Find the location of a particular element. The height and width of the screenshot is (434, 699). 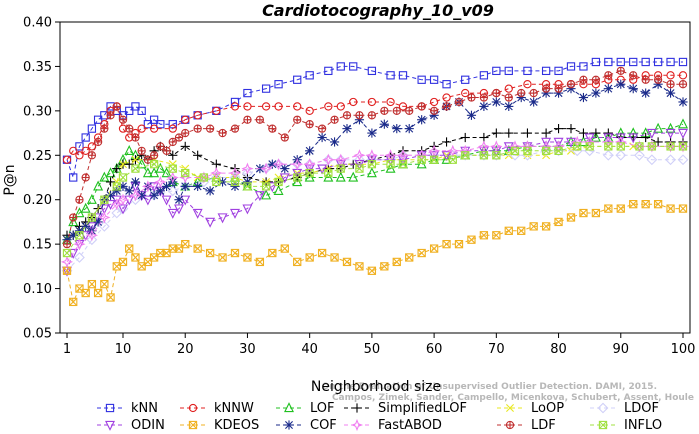

x-tick-label: 90 is located at coordinates (621, 349).